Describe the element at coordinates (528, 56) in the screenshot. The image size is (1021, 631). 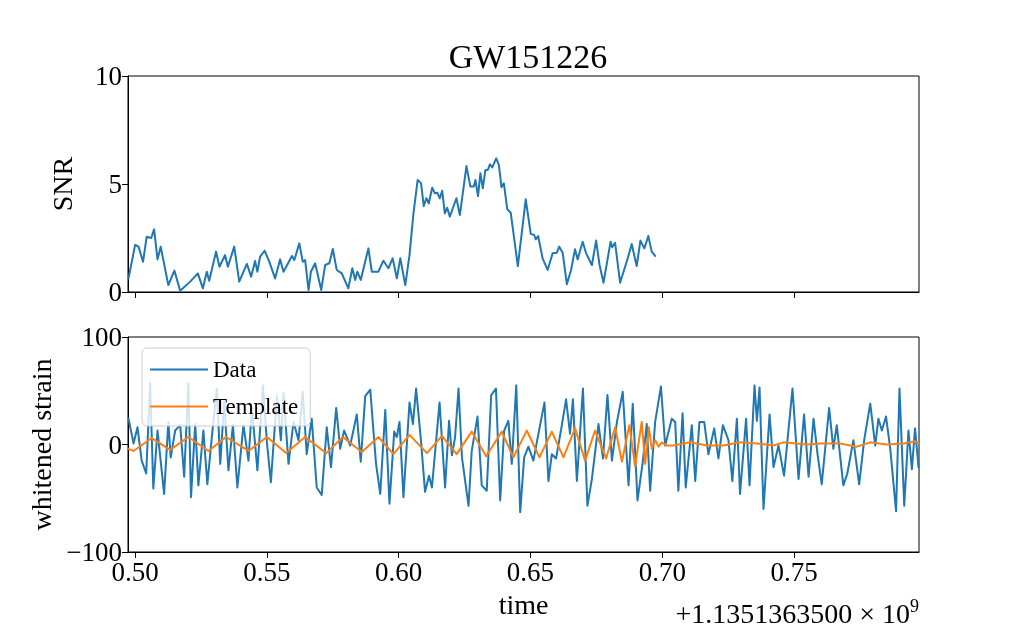
I see `chart-title: GW151226` at that location.